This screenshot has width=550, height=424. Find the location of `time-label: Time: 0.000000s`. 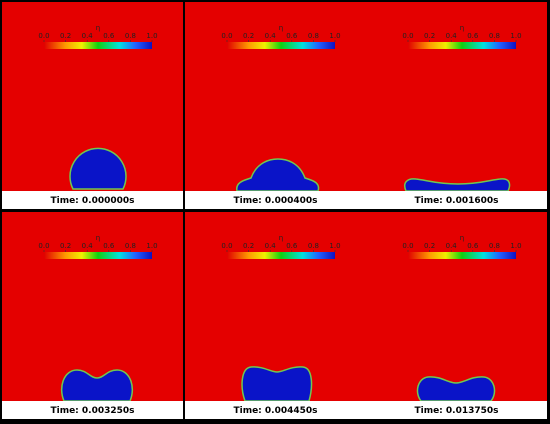

time-label: Time: 0.000000s is located at coordinates (92, 201).